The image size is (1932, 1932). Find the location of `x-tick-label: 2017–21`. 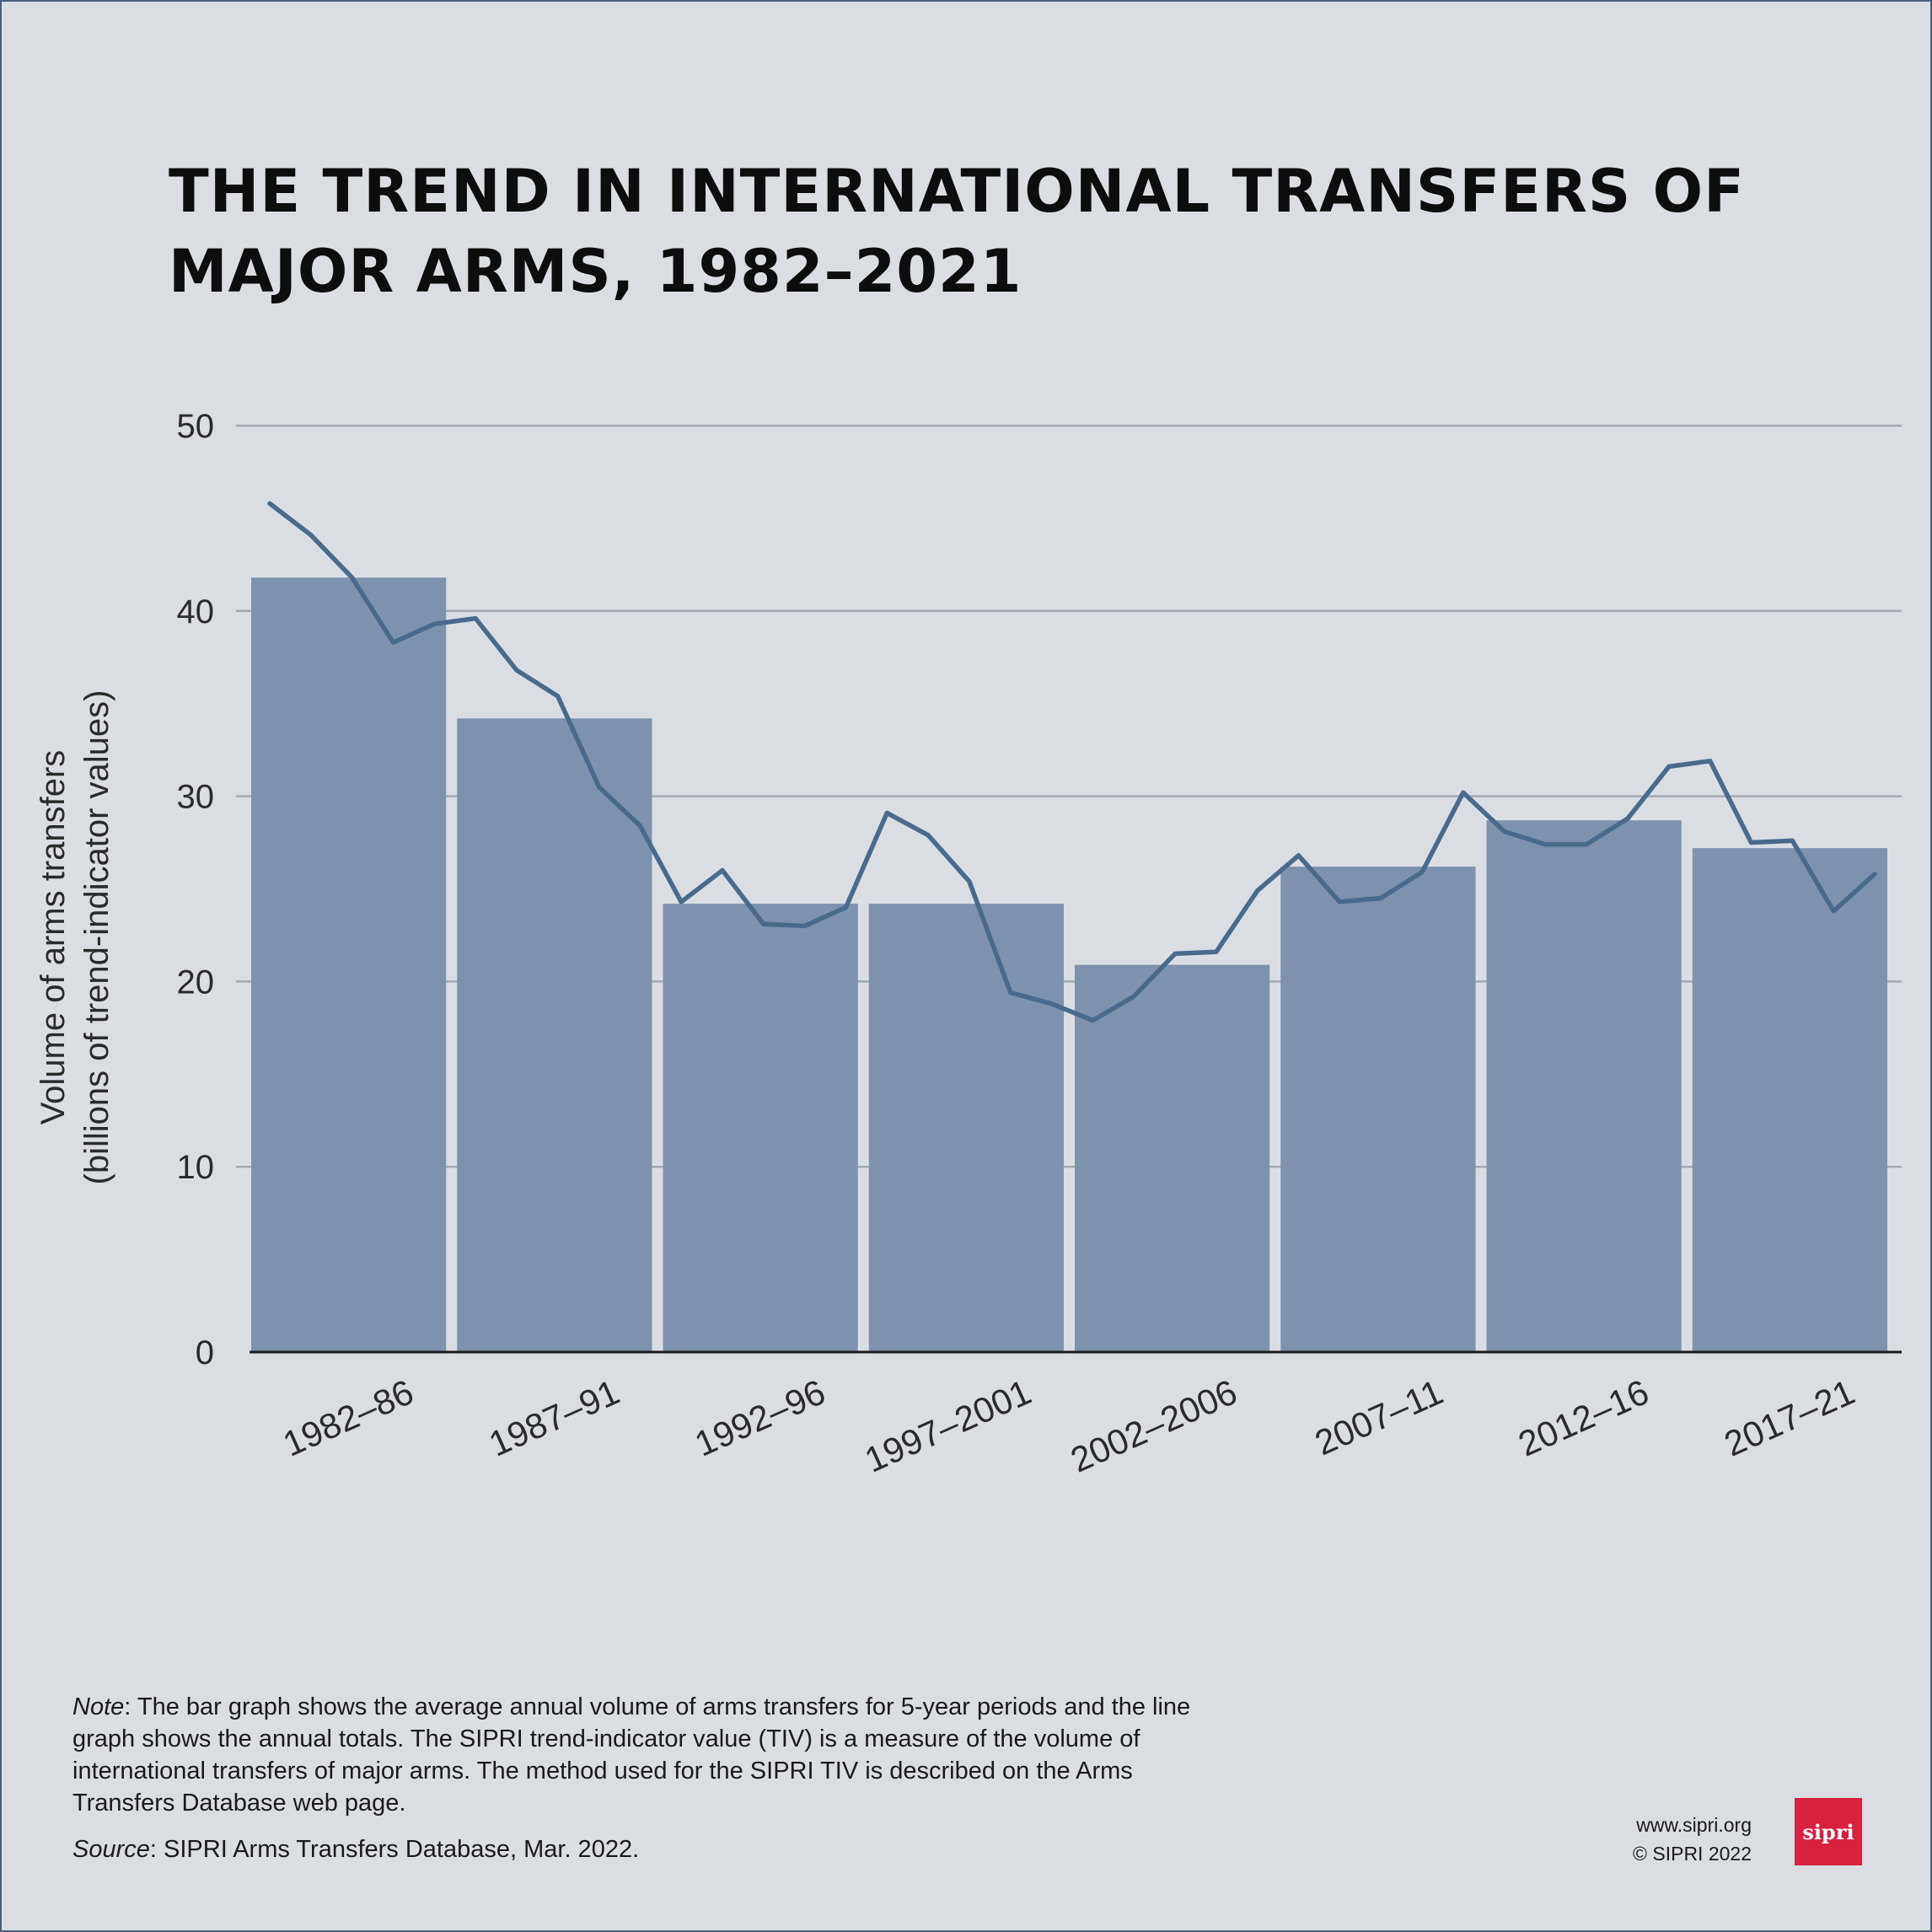

x-tick-label: 2017–21 is located at coordinates (1789, 1417).